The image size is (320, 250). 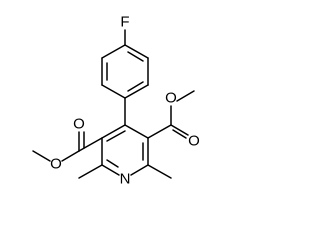 What do you see at coordinates (124, 22) in the screenshot?
I see `atom-label: F` at bounding box center [124, 22].